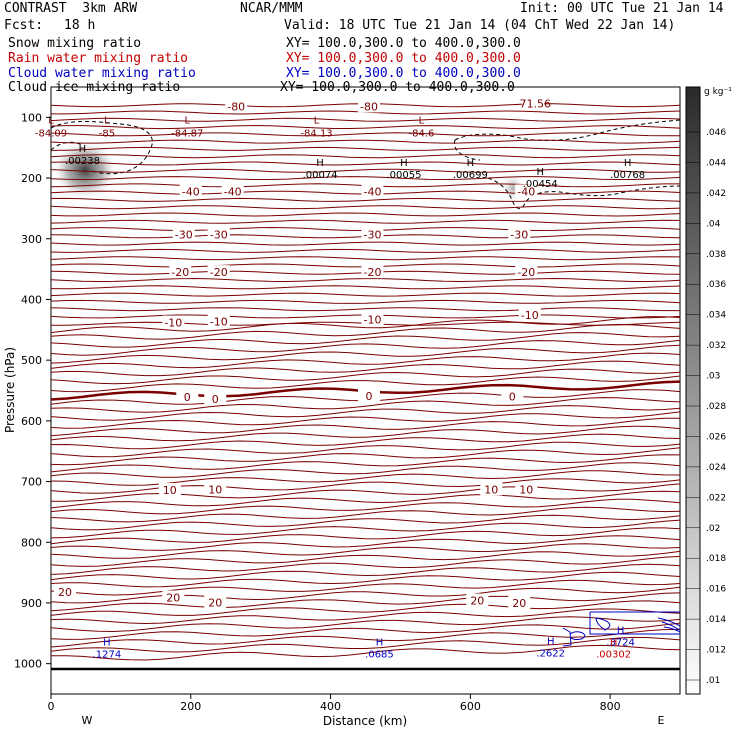  I want to click on low-value-label: -84.6, so click(421, 133).